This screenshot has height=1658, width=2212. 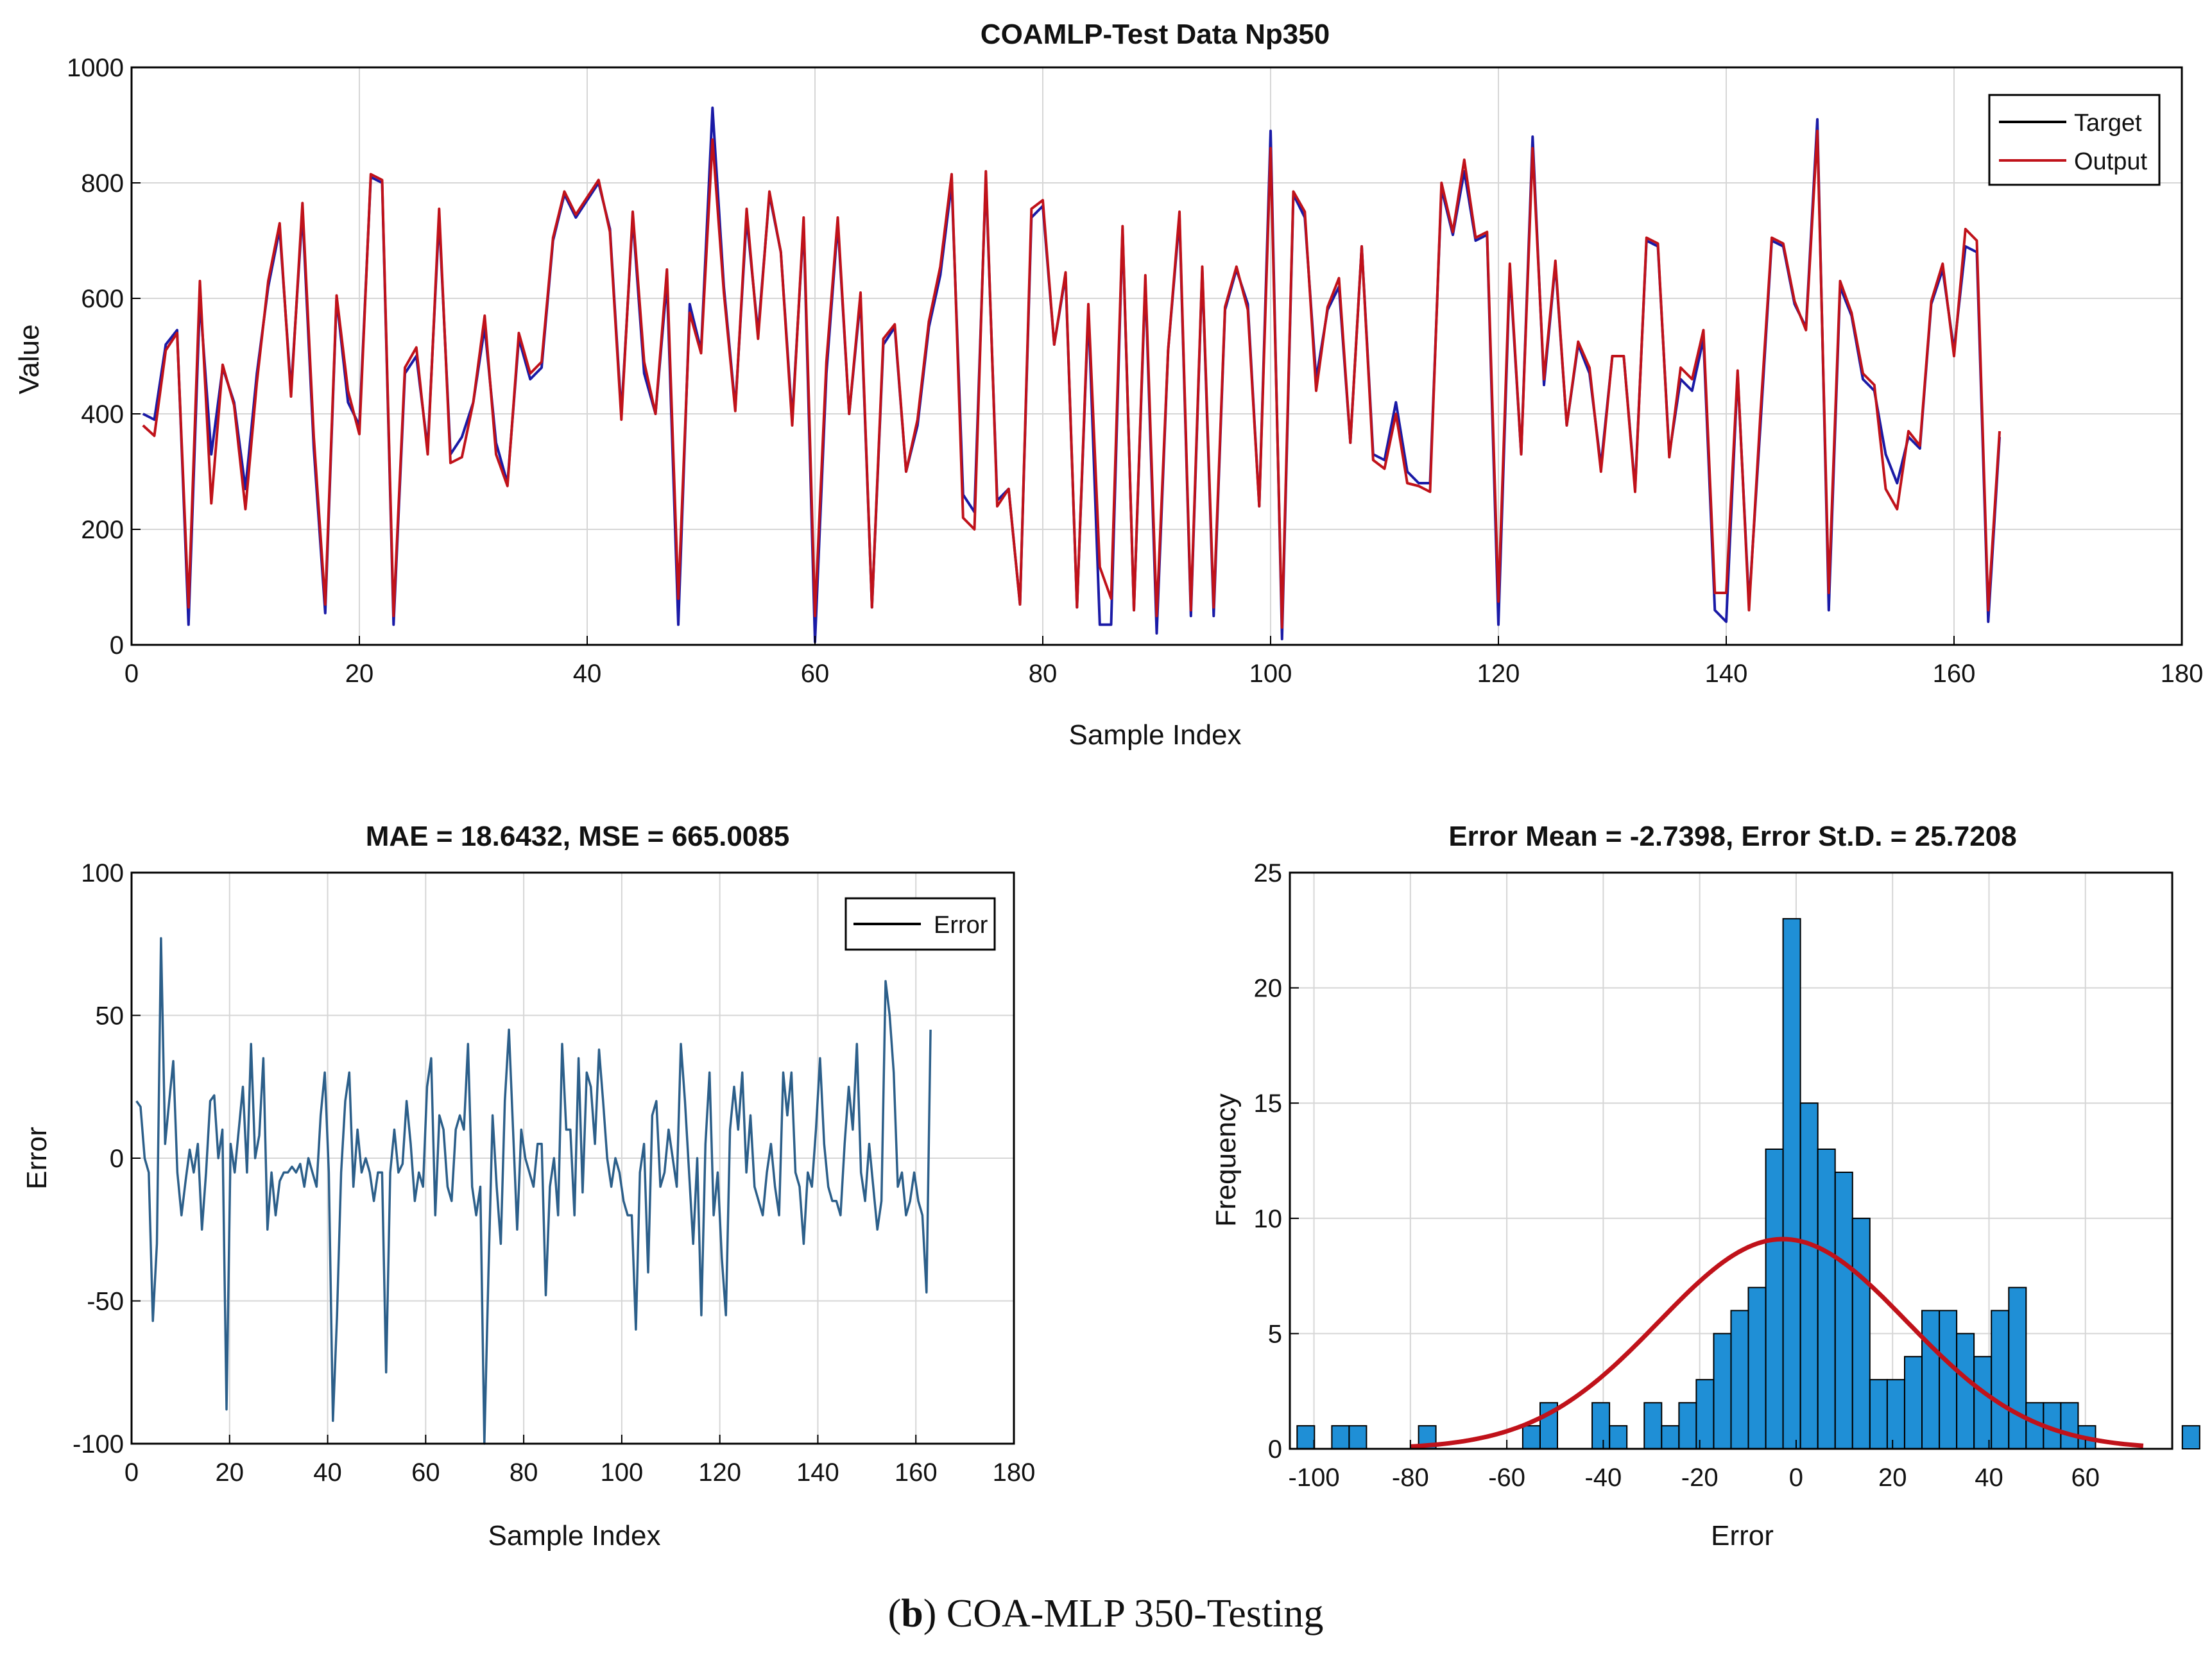 I want to click on legend-target-label: Target, so click(x=2108, y=123).